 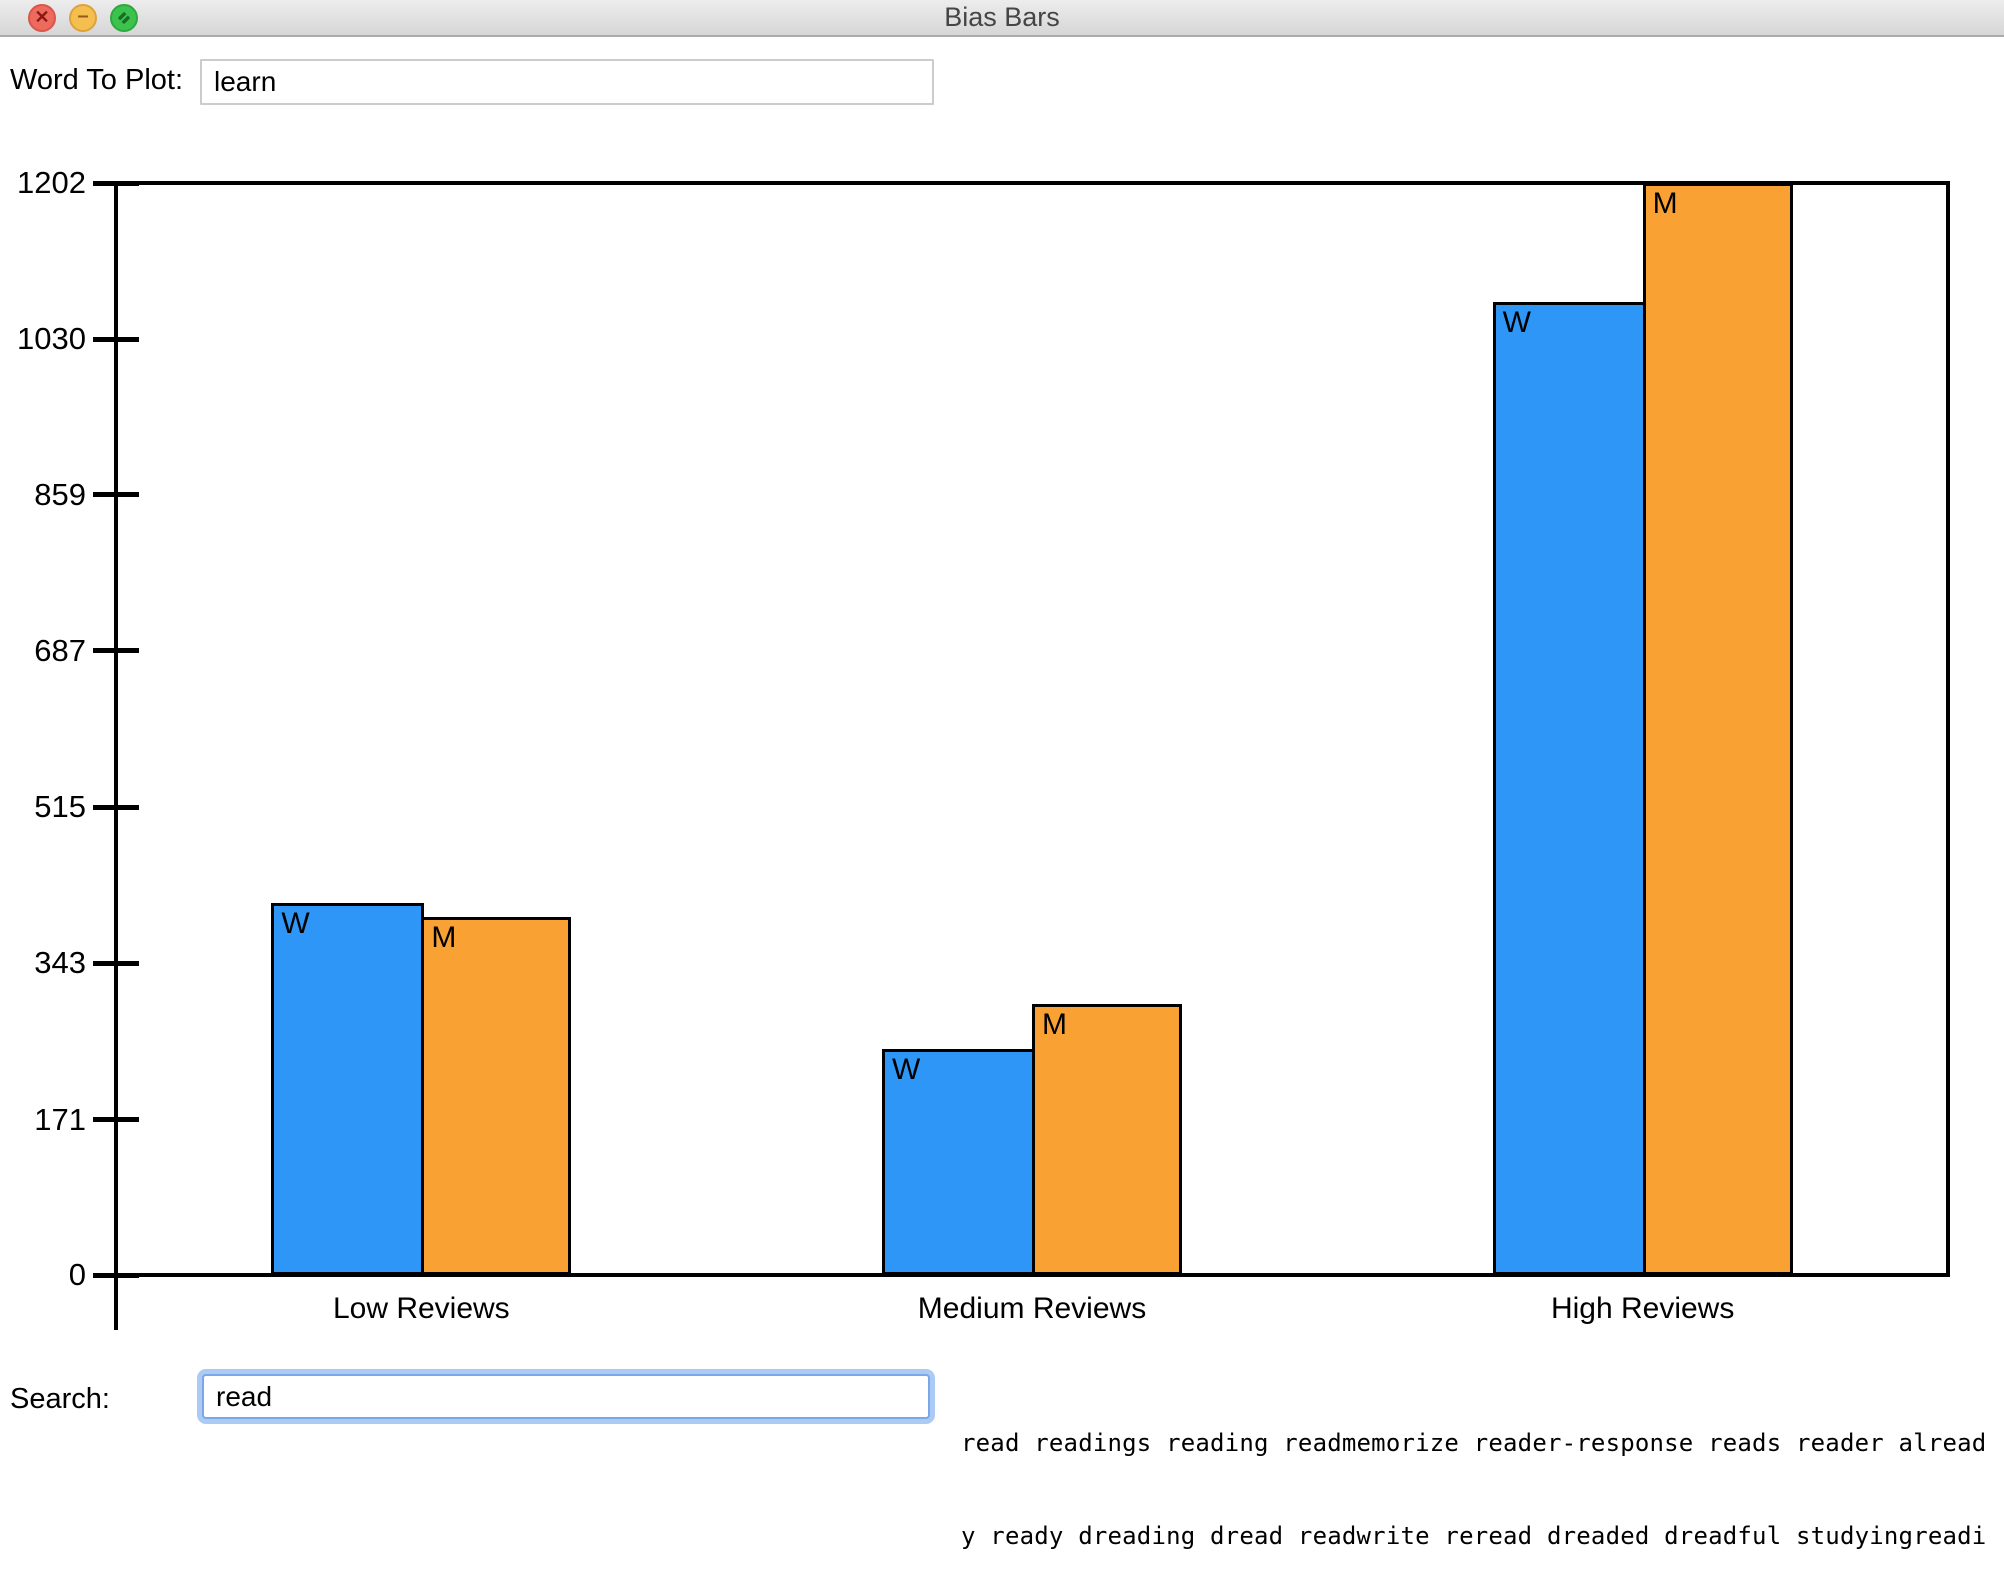 What do you see at coordinates (1032, 1308) in the screenshot?
I see `x-axis-category-label: Medium Reviews` at bounding box center [1032, 1308].